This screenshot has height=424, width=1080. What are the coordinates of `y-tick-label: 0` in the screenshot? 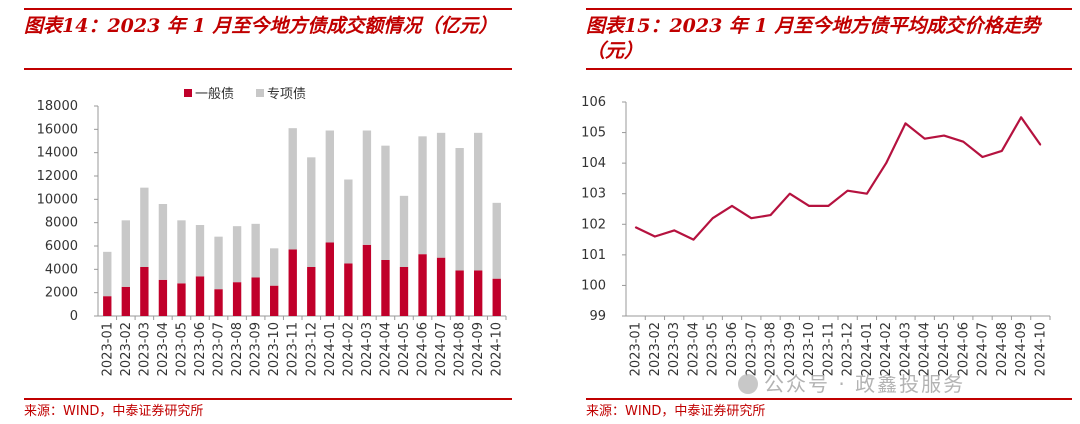 It's located at (74, 316).